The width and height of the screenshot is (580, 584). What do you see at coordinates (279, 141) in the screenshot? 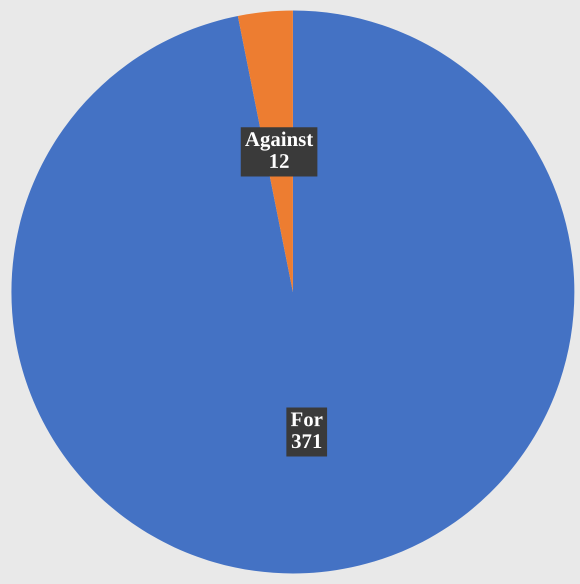
I see `slice-label: Against` at bounding box center [279, 141].